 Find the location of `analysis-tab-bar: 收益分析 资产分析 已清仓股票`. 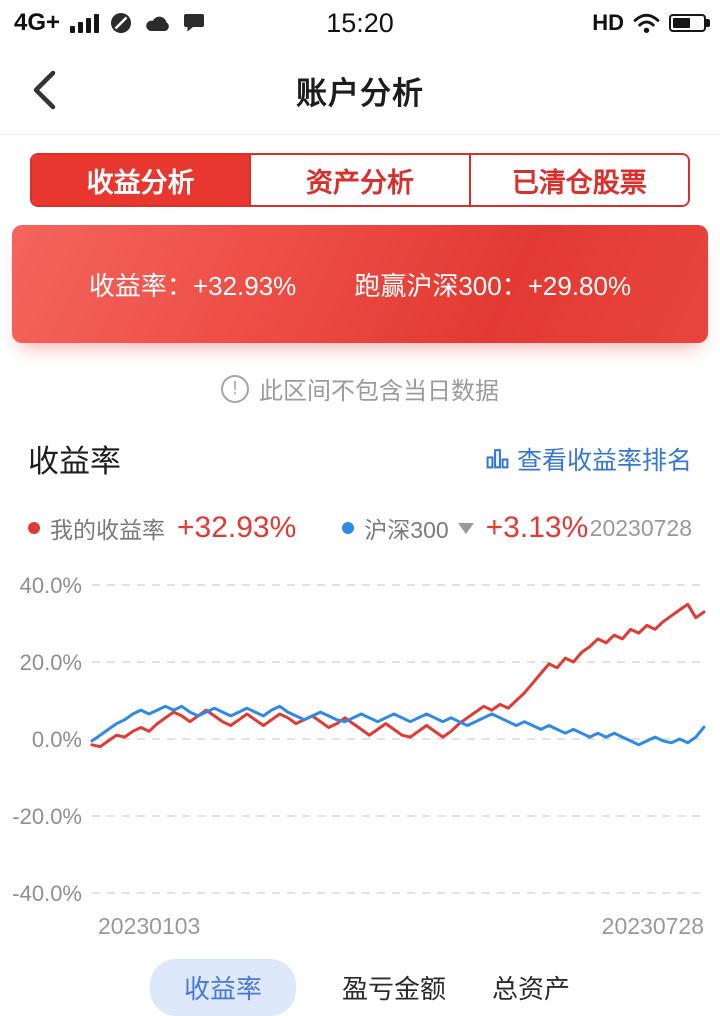

analysis-tab-bar: 收益分析 资产分析 已清仓股票 is located at coordinates (360, 180).